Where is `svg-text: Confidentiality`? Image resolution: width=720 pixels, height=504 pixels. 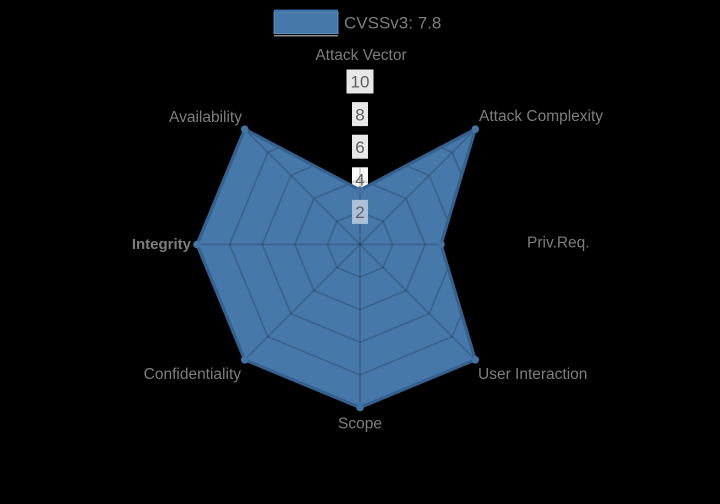
svg-text: Confidentiality is located at coordinates (193, 374).